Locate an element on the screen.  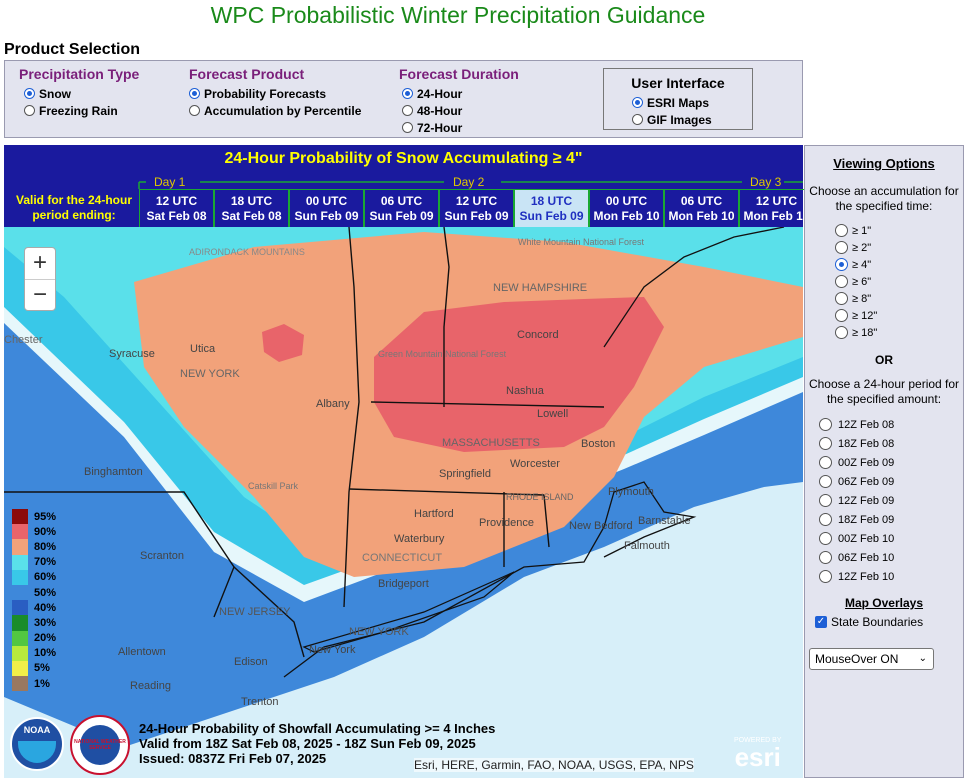
period-option: 00Z Feb 09 is located at coordinates (891, 462).